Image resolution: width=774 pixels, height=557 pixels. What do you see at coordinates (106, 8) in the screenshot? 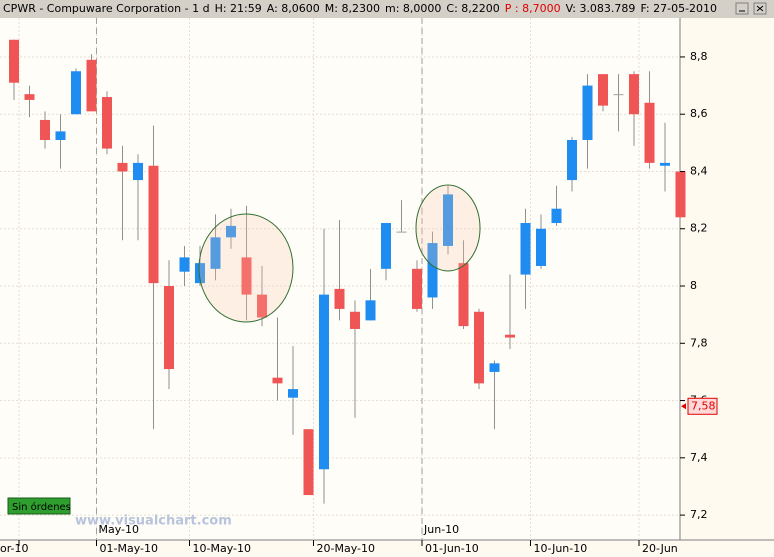
I see `symbol: CPWR - Compuware Corporation - 1 d` at bounding box center [106, 8].